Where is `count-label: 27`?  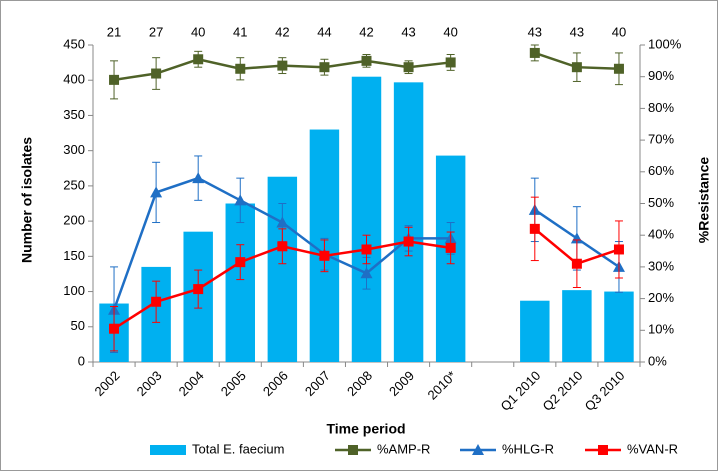
count-label: 27 is located at coordinates (156, 31).